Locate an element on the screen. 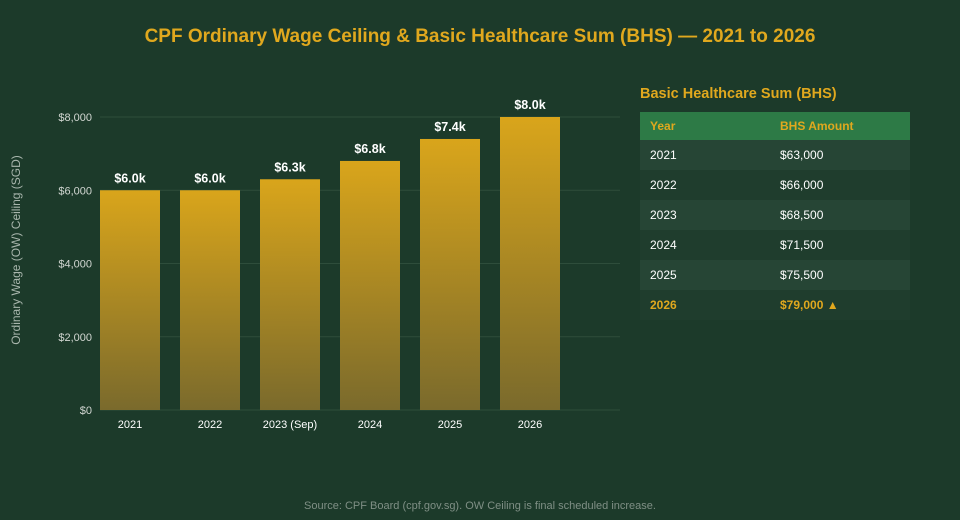  y-tick-label: $4,000 is located at coordinates (75, 265).